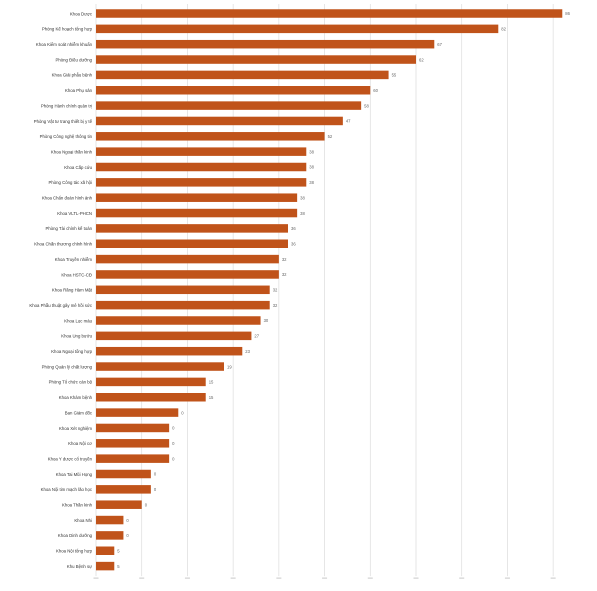  I want to click on data-label: 82, so click(503, 29).